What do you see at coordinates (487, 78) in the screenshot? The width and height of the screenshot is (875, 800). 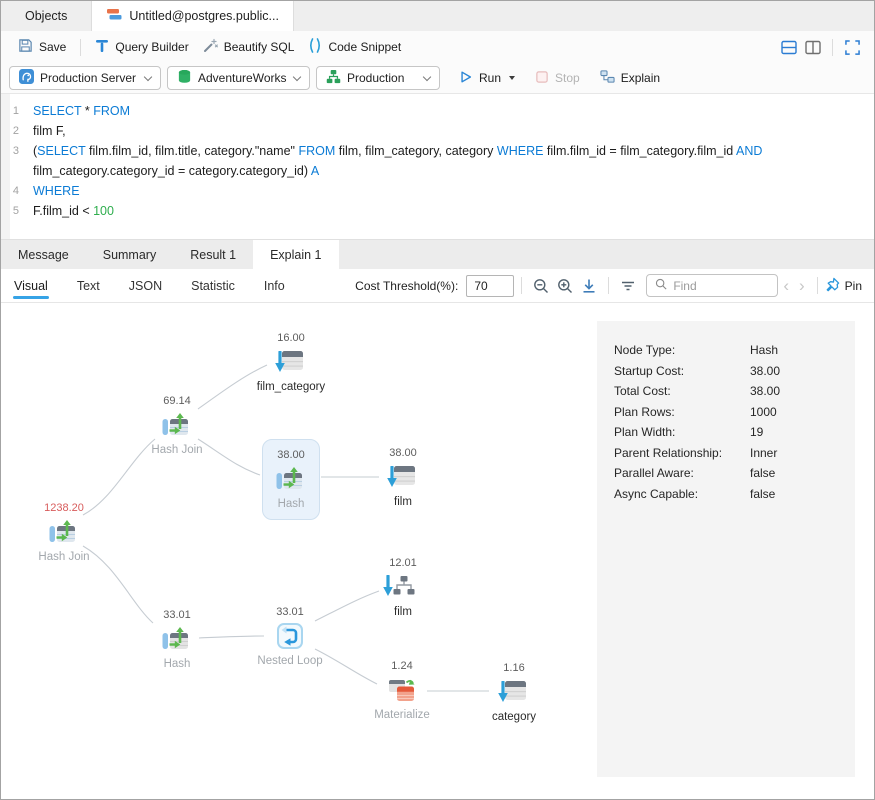 I see `run-button: Run` at bounding box center [487, 78].